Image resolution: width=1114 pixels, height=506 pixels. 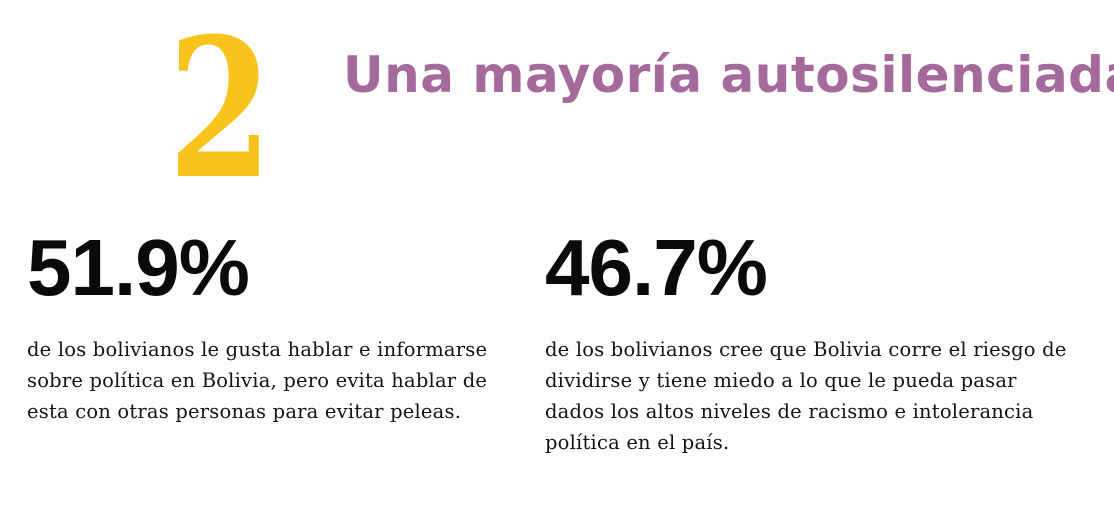 I want to click on stat-value: 51.9%, so click(x=138, y=267).